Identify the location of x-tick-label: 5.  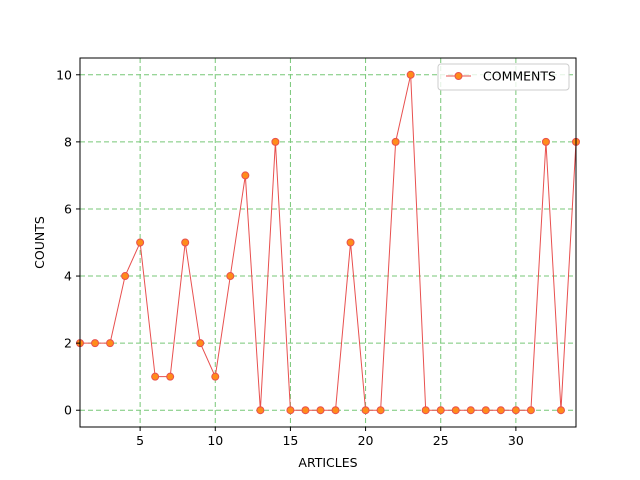
(140, 440).